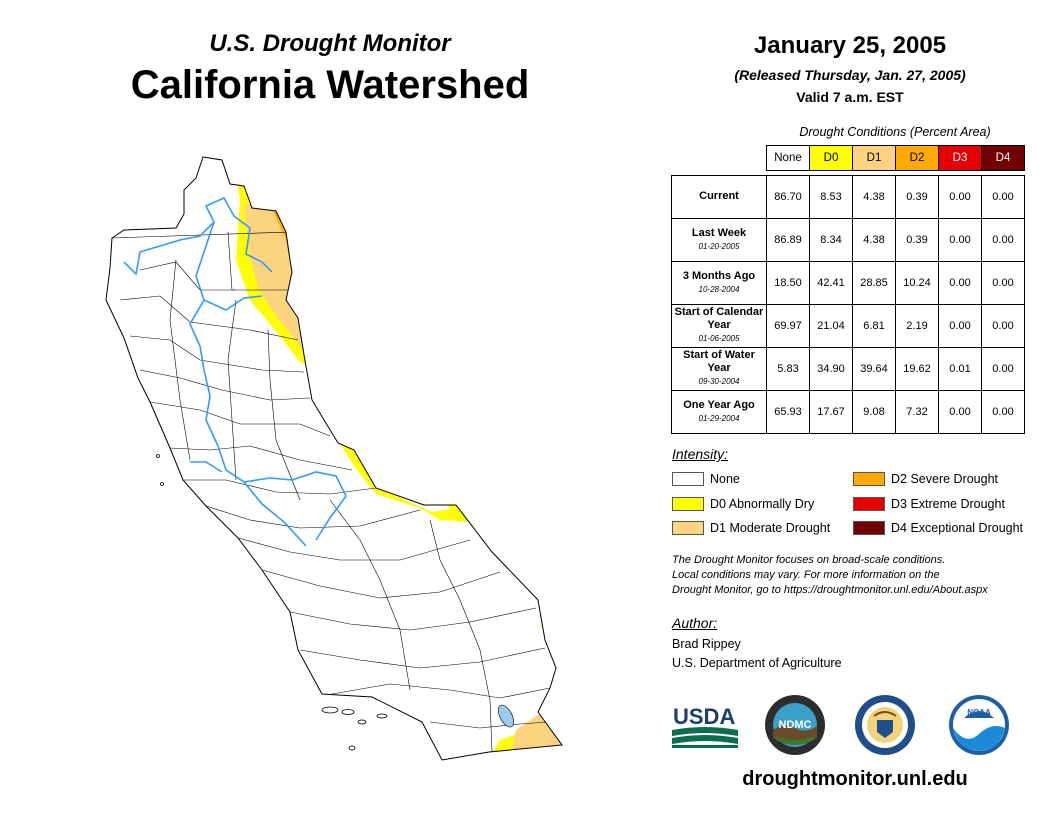  Describe the element at coordinates (719, 275) in the screenshot. I see `row-label-text: 3 Months Ago` at that location.